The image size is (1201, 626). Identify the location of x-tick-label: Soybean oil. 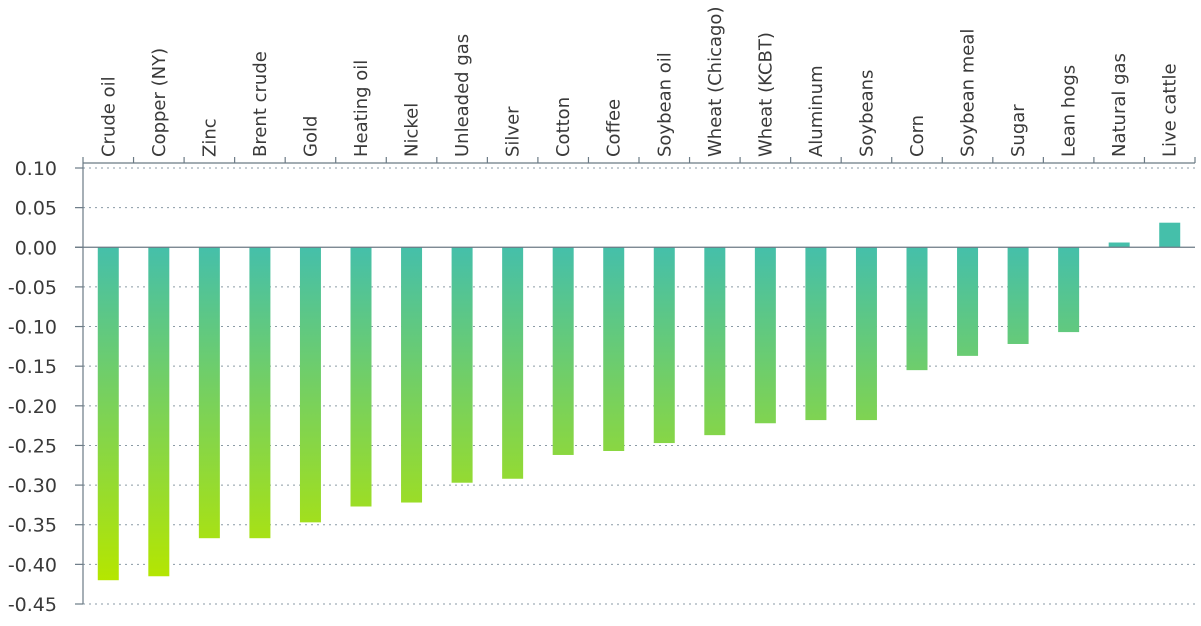
(664, 104).